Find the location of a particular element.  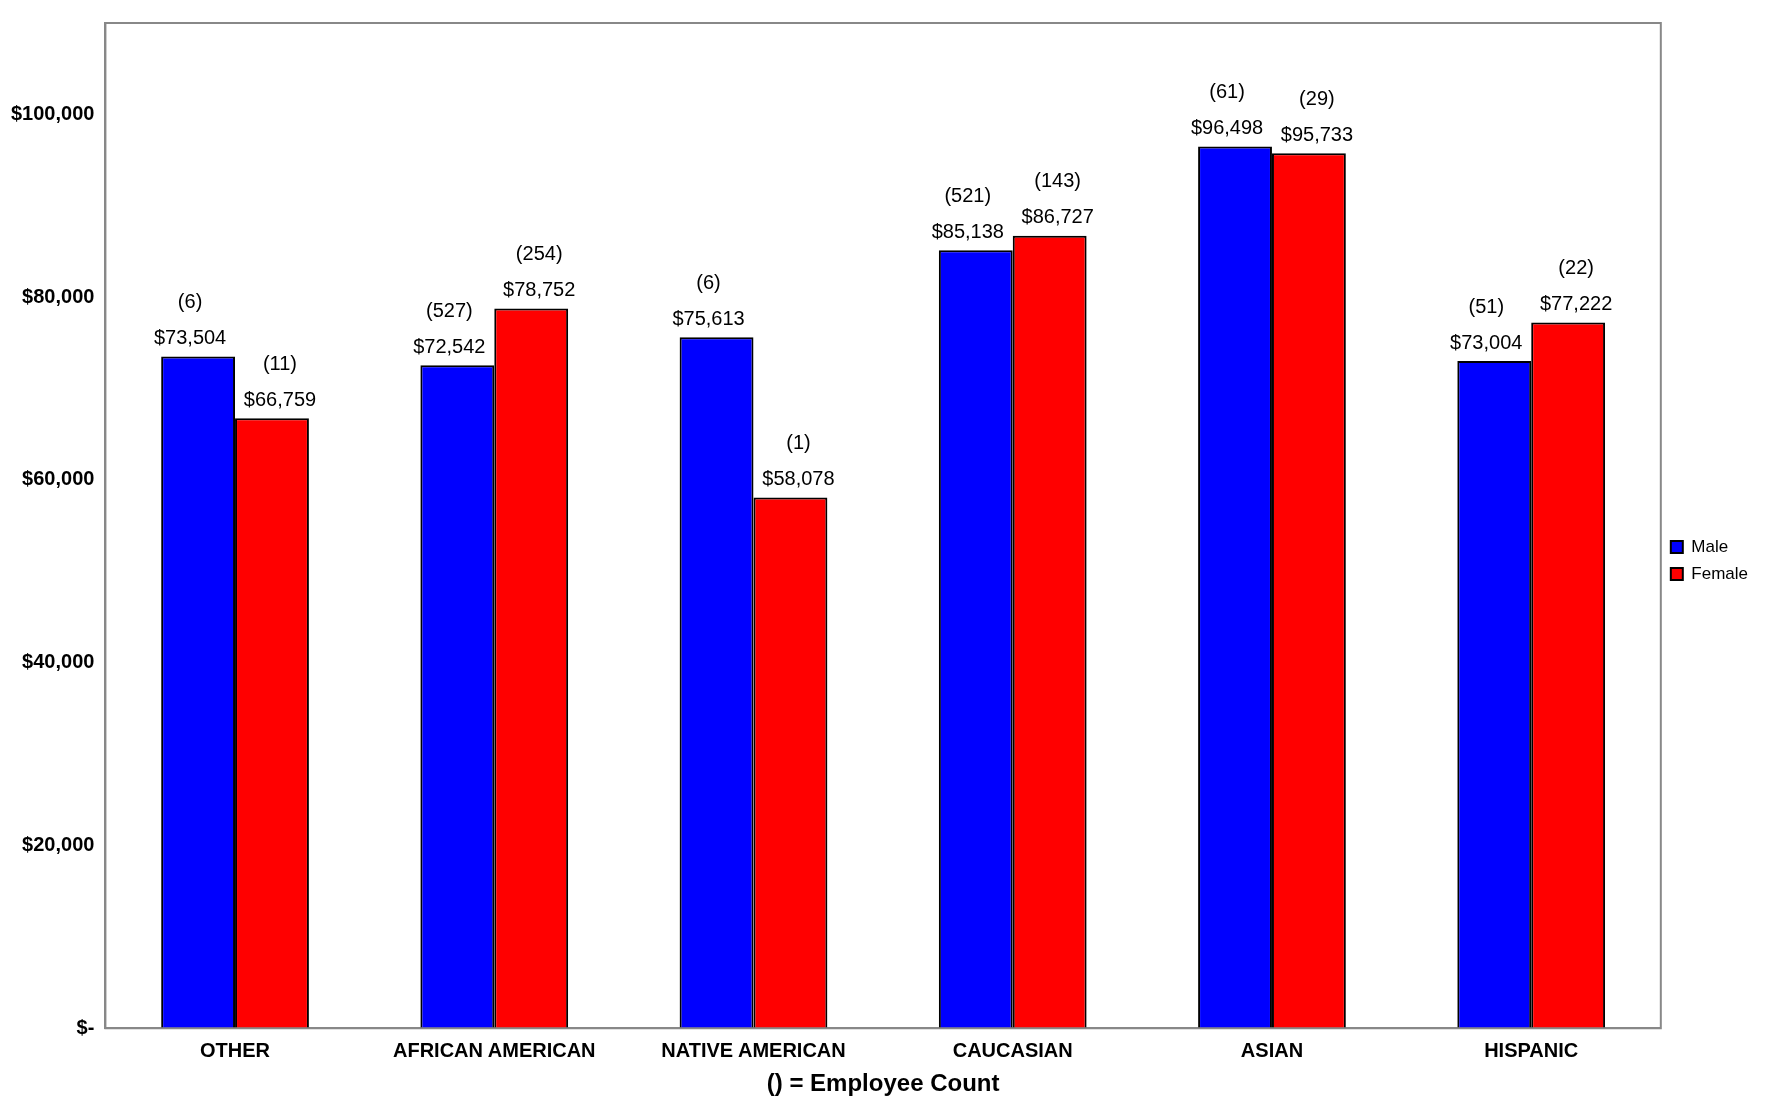

data-label: (22) $77,222 is located at coordinates (1576, 285).